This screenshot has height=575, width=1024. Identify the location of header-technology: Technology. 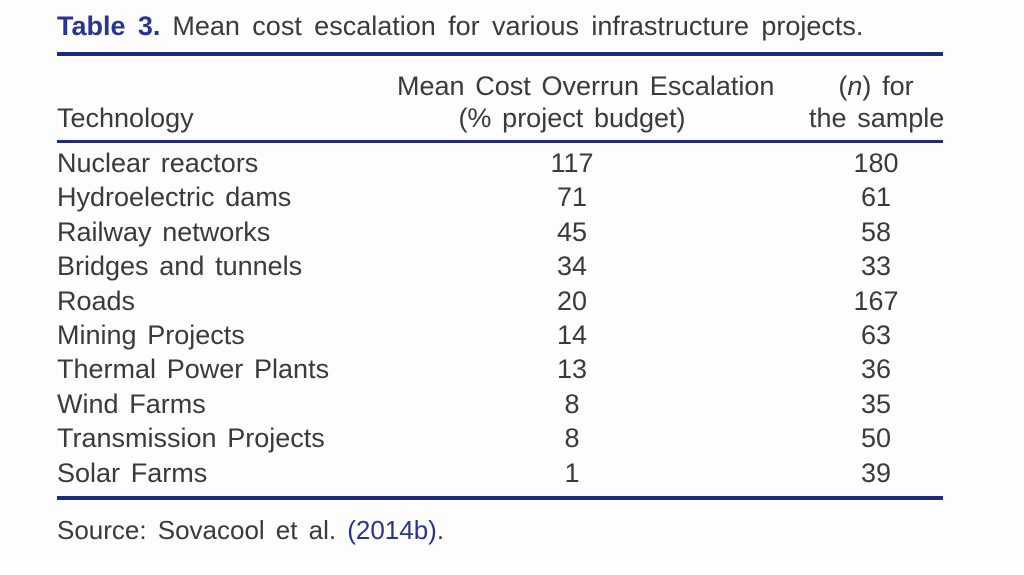
(125, 118).